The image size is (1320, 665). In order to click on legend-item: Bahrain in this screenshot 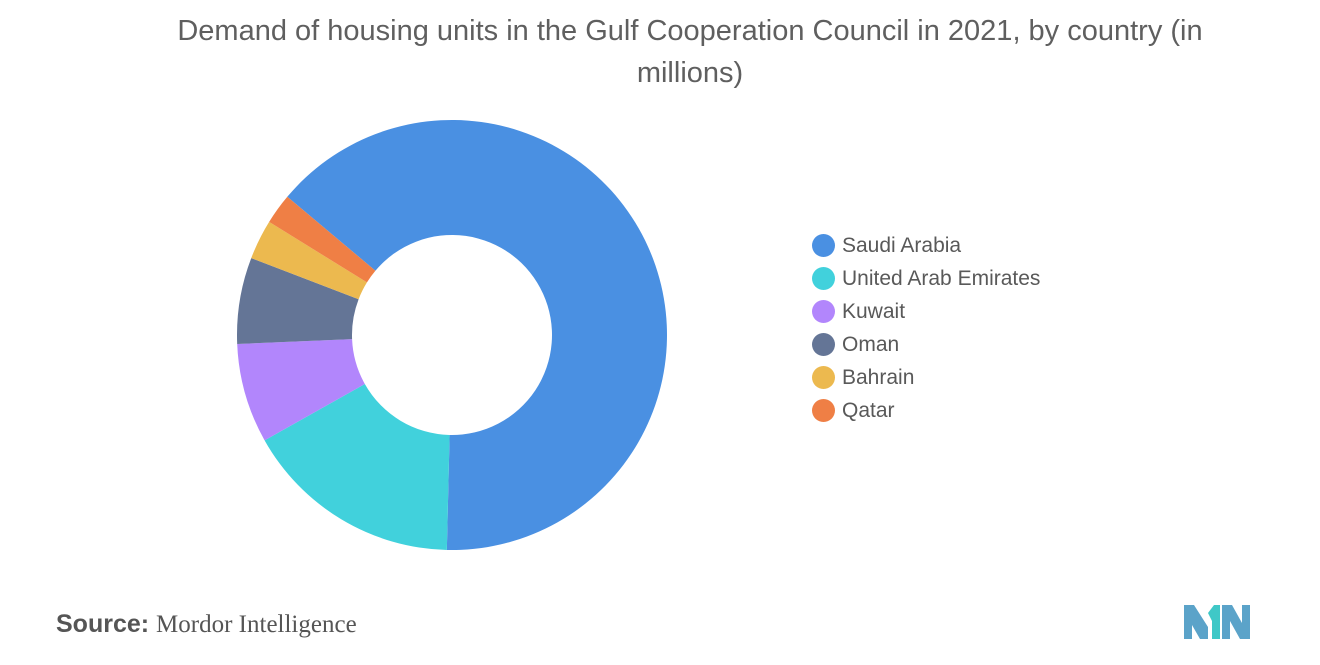, I will do `click(926, 377)`.